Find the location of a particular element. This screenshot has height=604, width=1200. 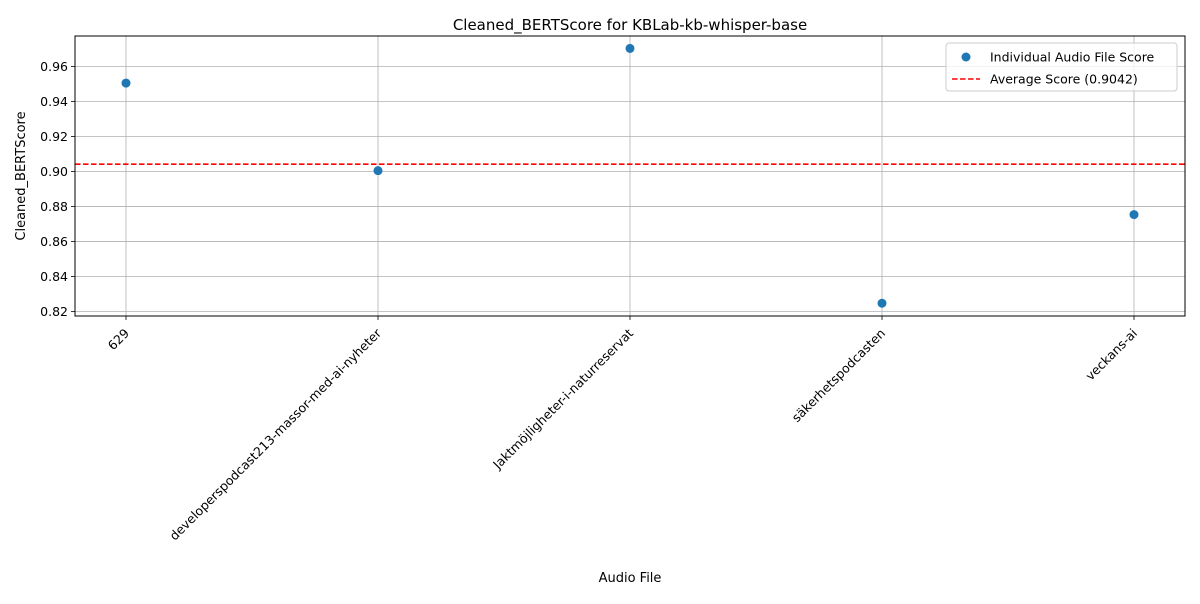

y-axis-label: Cleaned_BERTScore is located at coordinates (21, 175).